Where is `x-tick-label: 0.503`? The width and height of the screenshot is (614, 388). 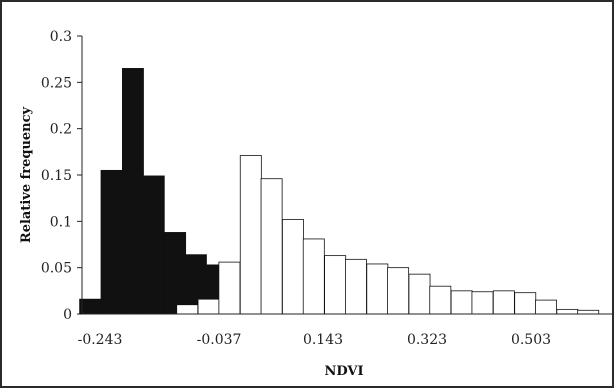
x-tick-label: 0.503 is located at coordinates (531, 340).